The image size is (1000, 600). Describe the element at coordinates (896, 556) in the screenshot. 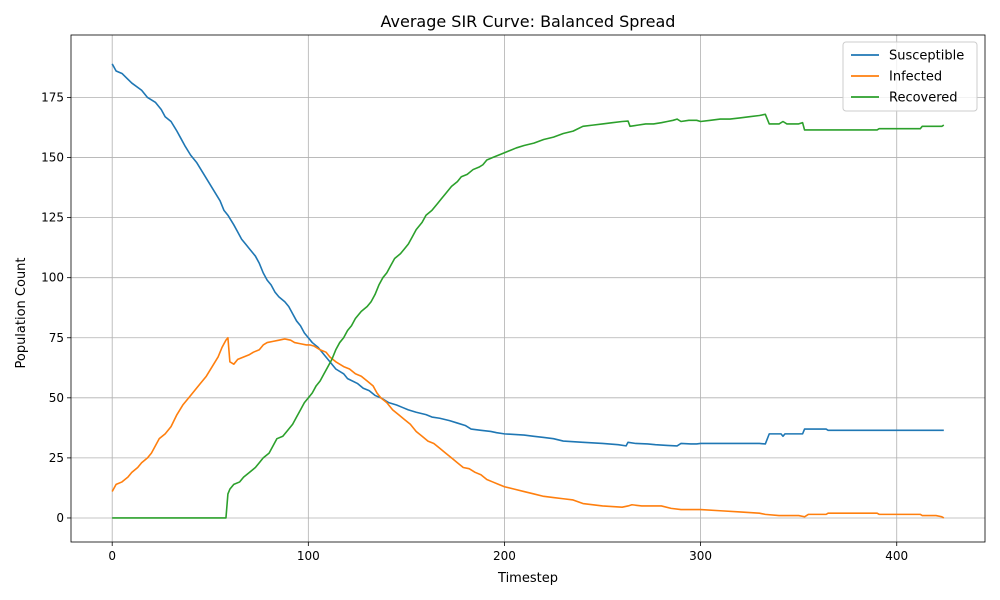

I see `x-tick-label: 400` at that location.